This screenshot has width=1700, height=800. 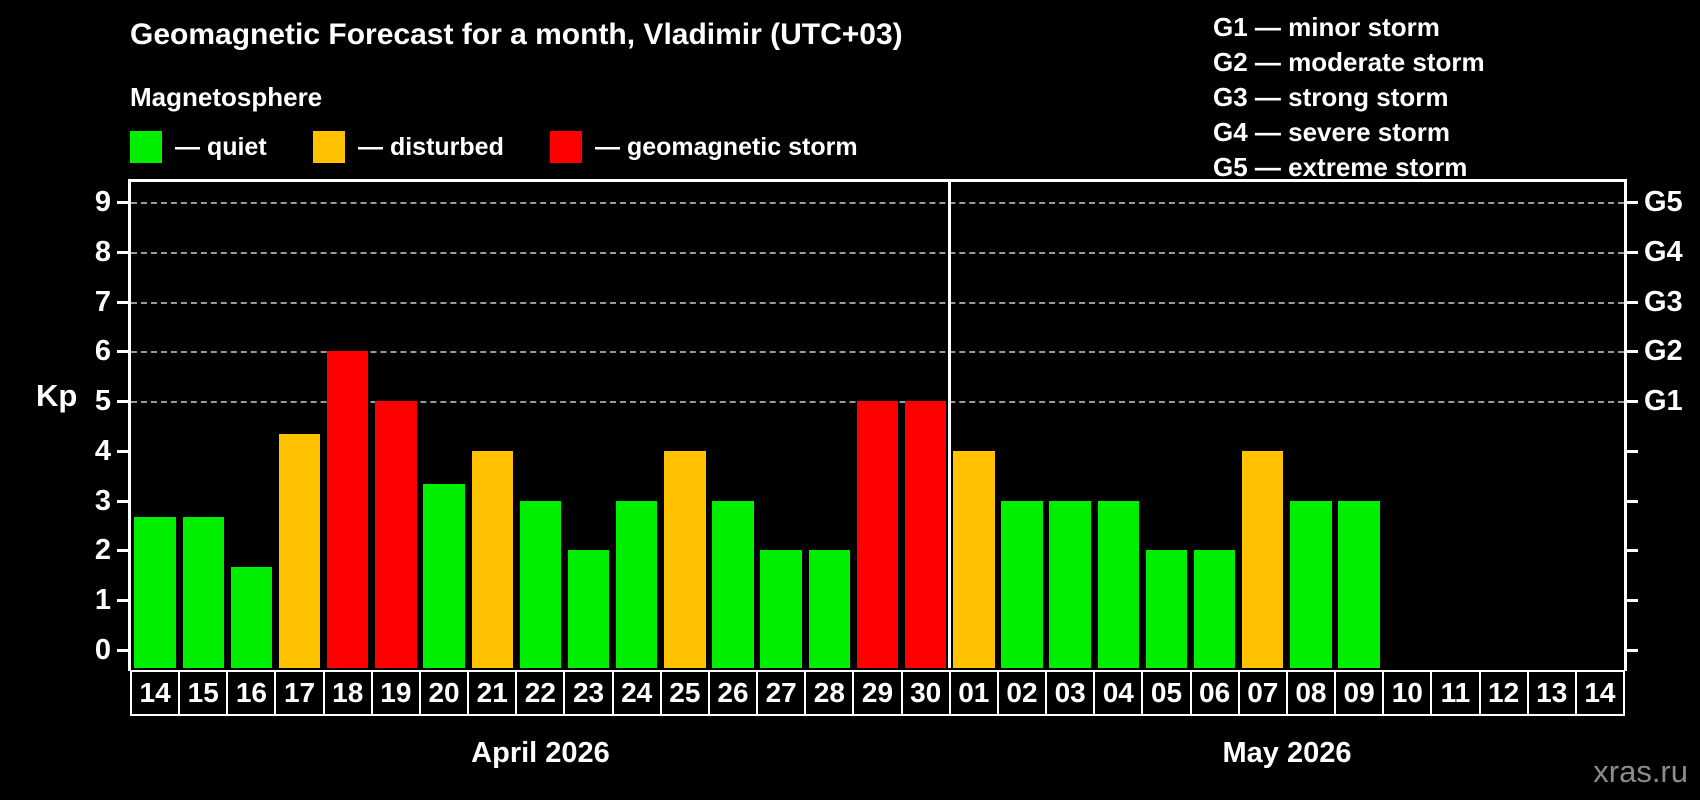 I want to click on gridline-kp7, so click(x=877, y=302).